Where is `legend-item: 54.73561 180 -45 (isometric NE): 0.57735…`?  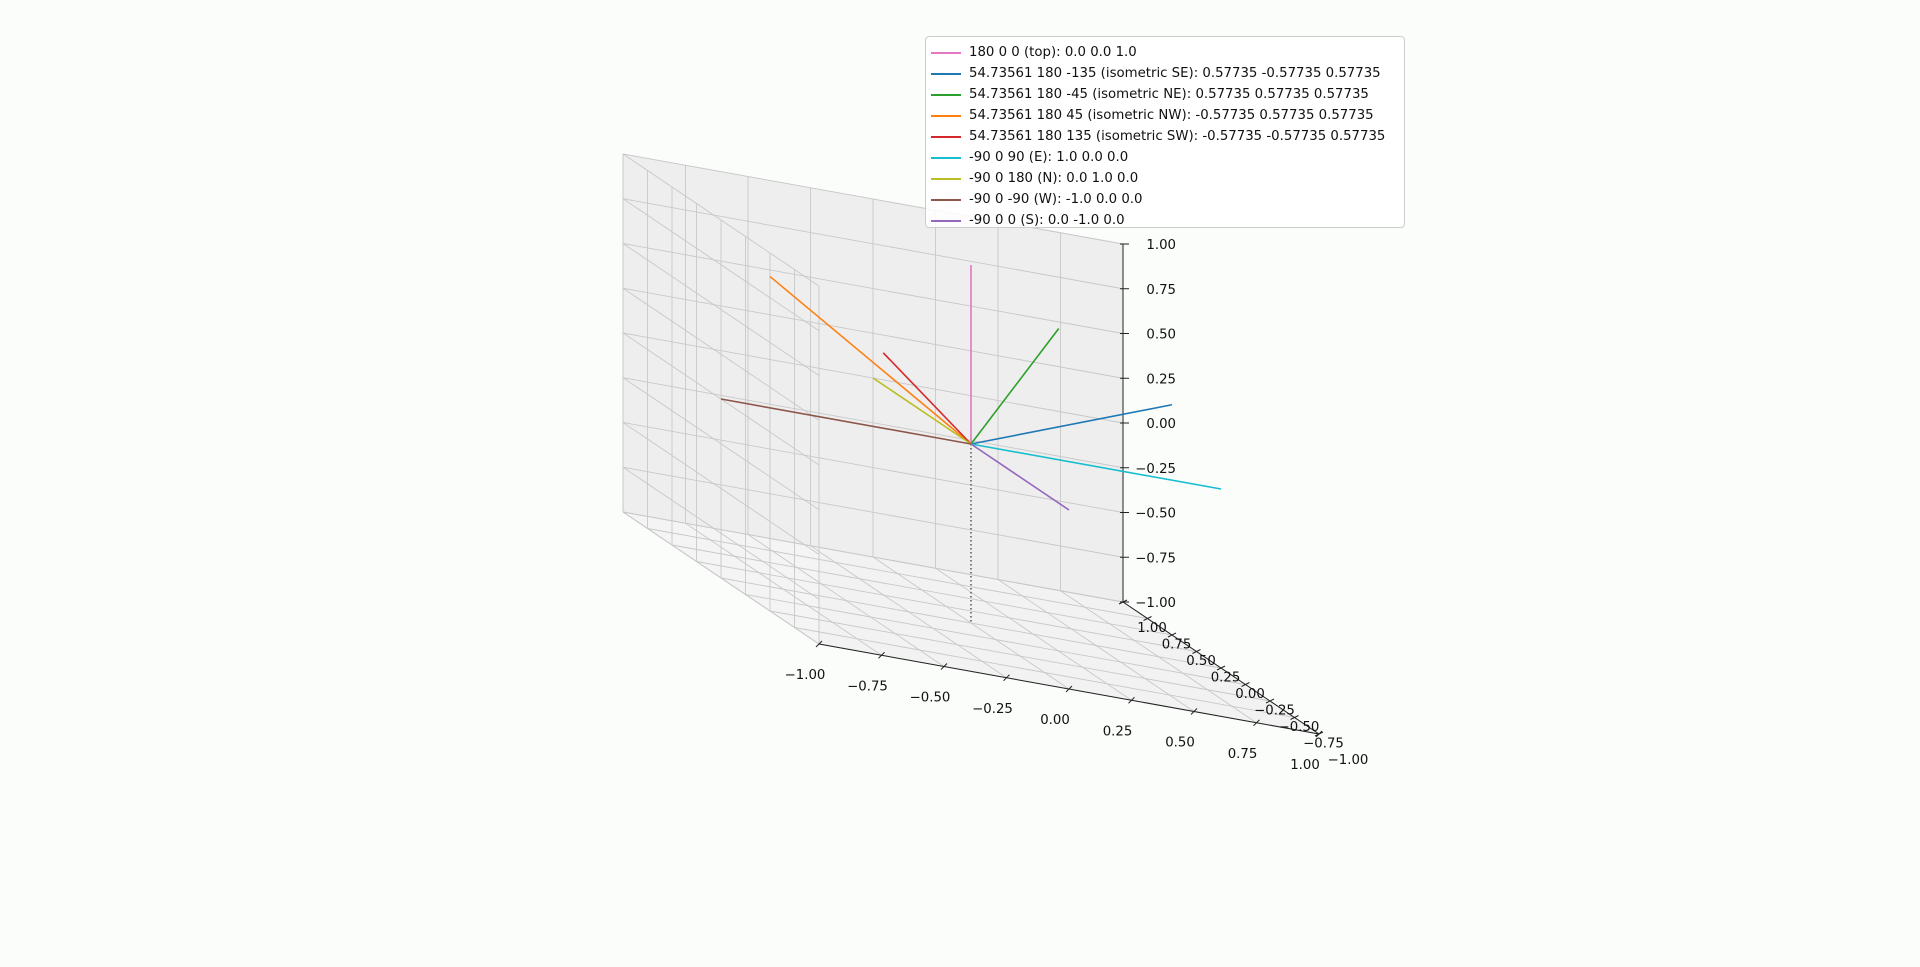 legend-item: 54.73561 180 -45 (isometric NE): 0.57735… is located at coordinates (1165, 94).